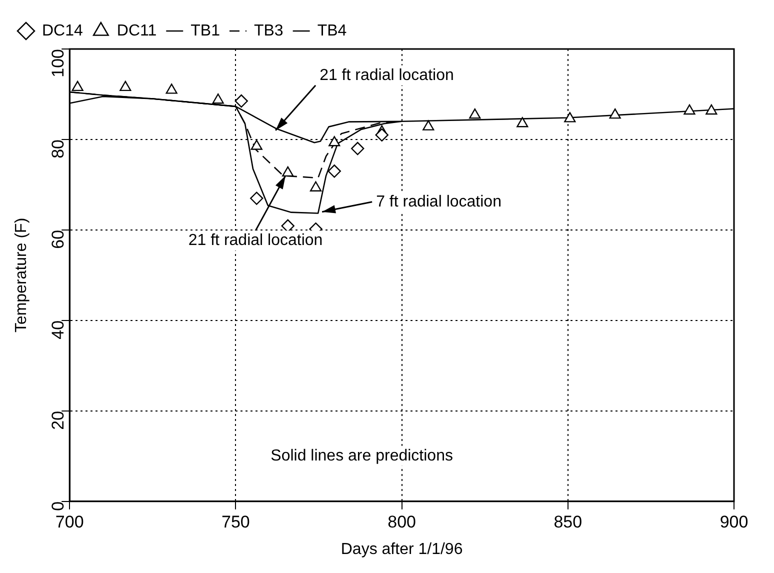  I want to click on legend-label: TB4, so click(332, 31).